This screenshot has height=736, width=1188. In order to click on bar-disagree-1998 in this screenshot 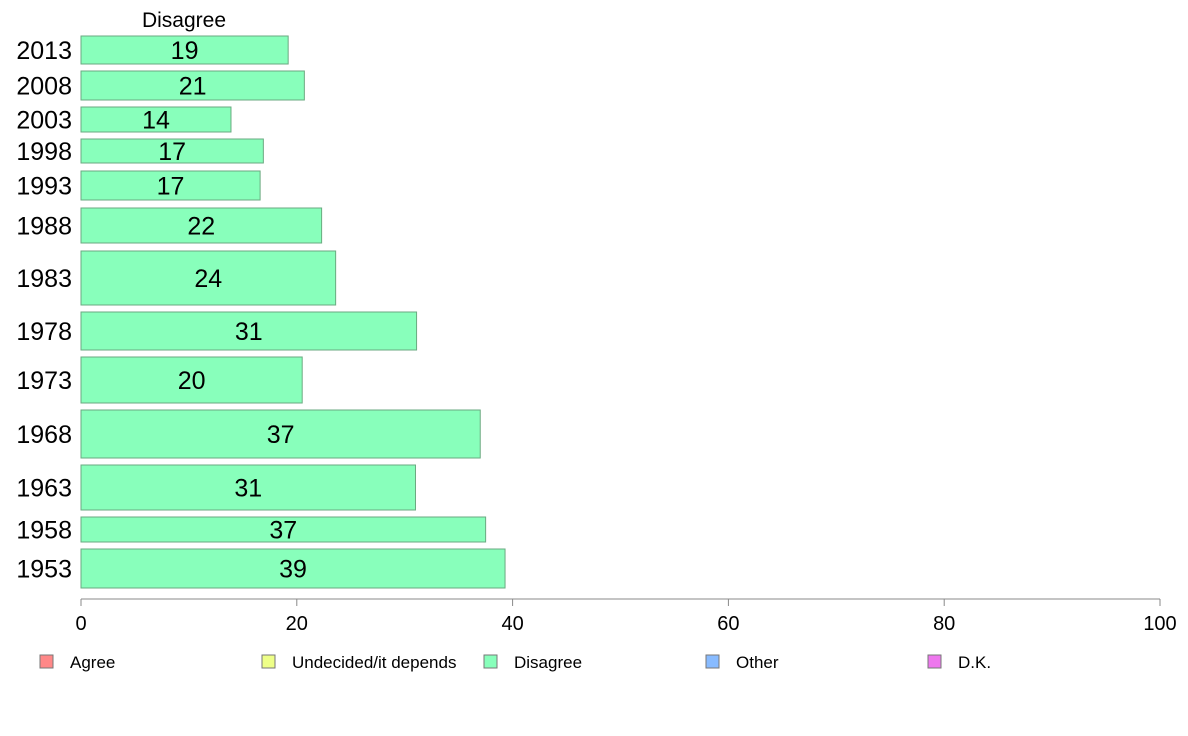, I will do `click(172, 151)`.